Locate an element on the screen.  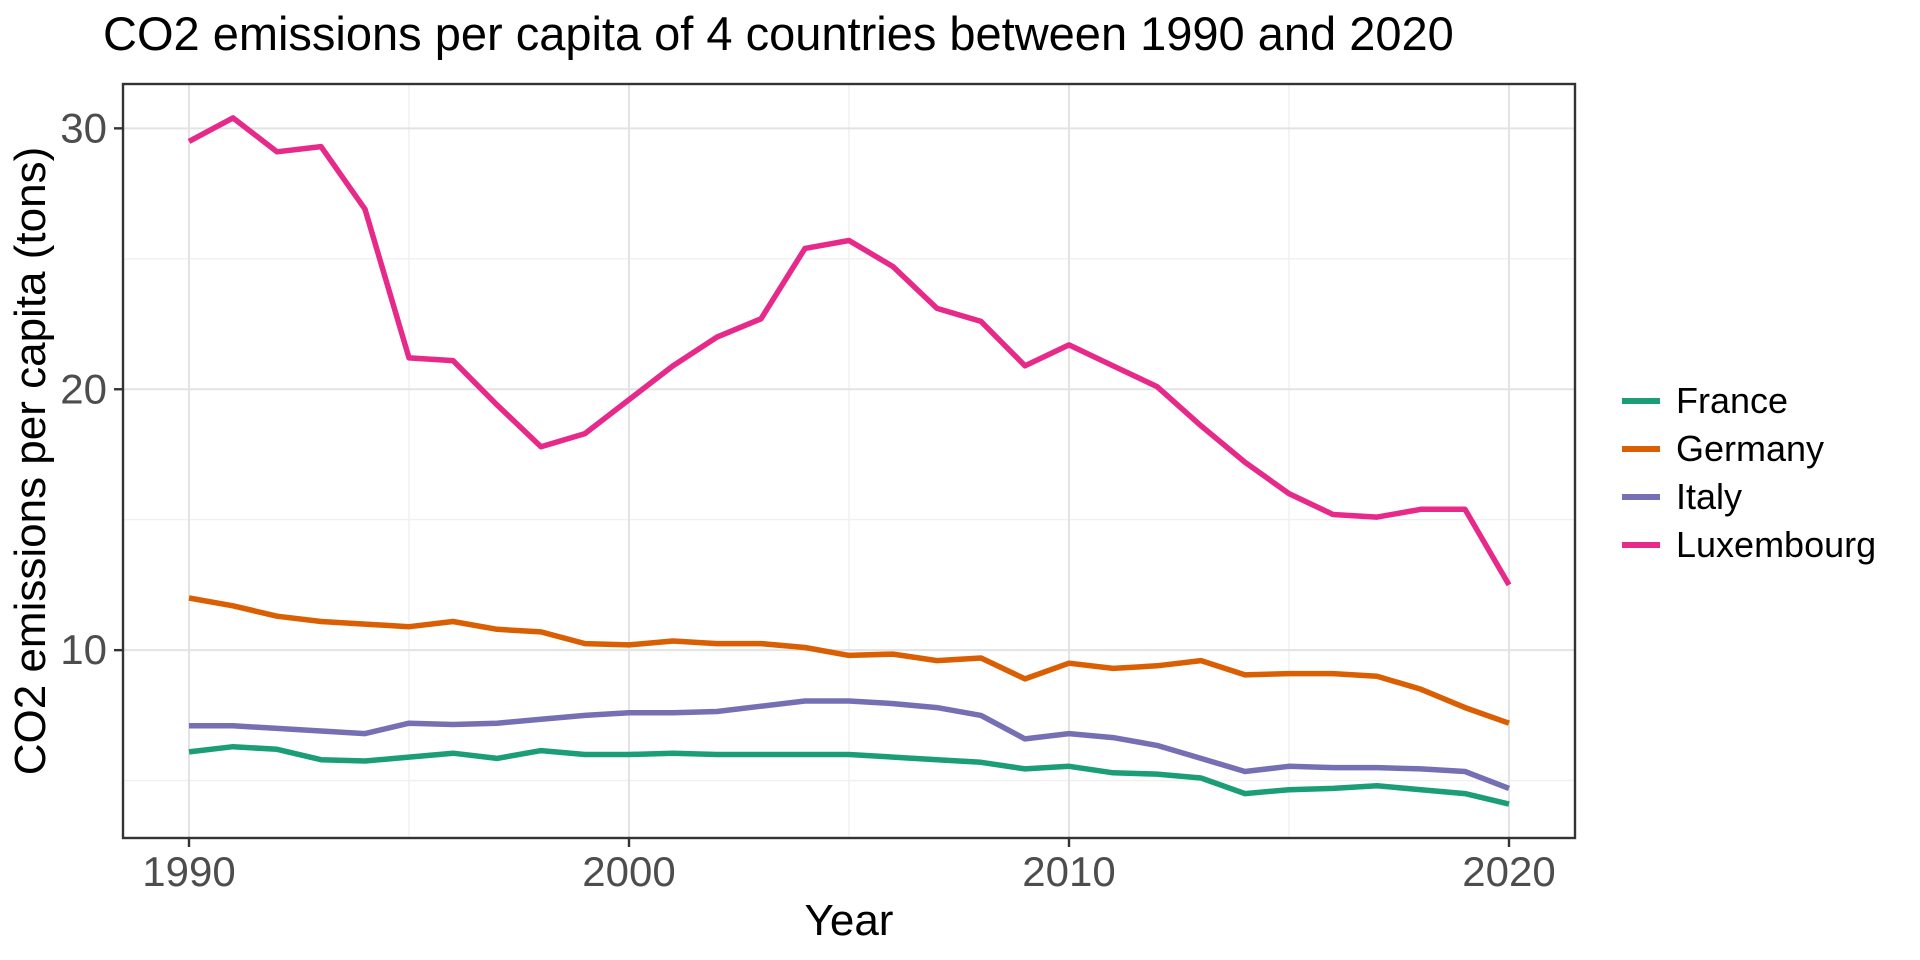
legend-item-label: Luxembourg is located at coordinates (1776, 544).